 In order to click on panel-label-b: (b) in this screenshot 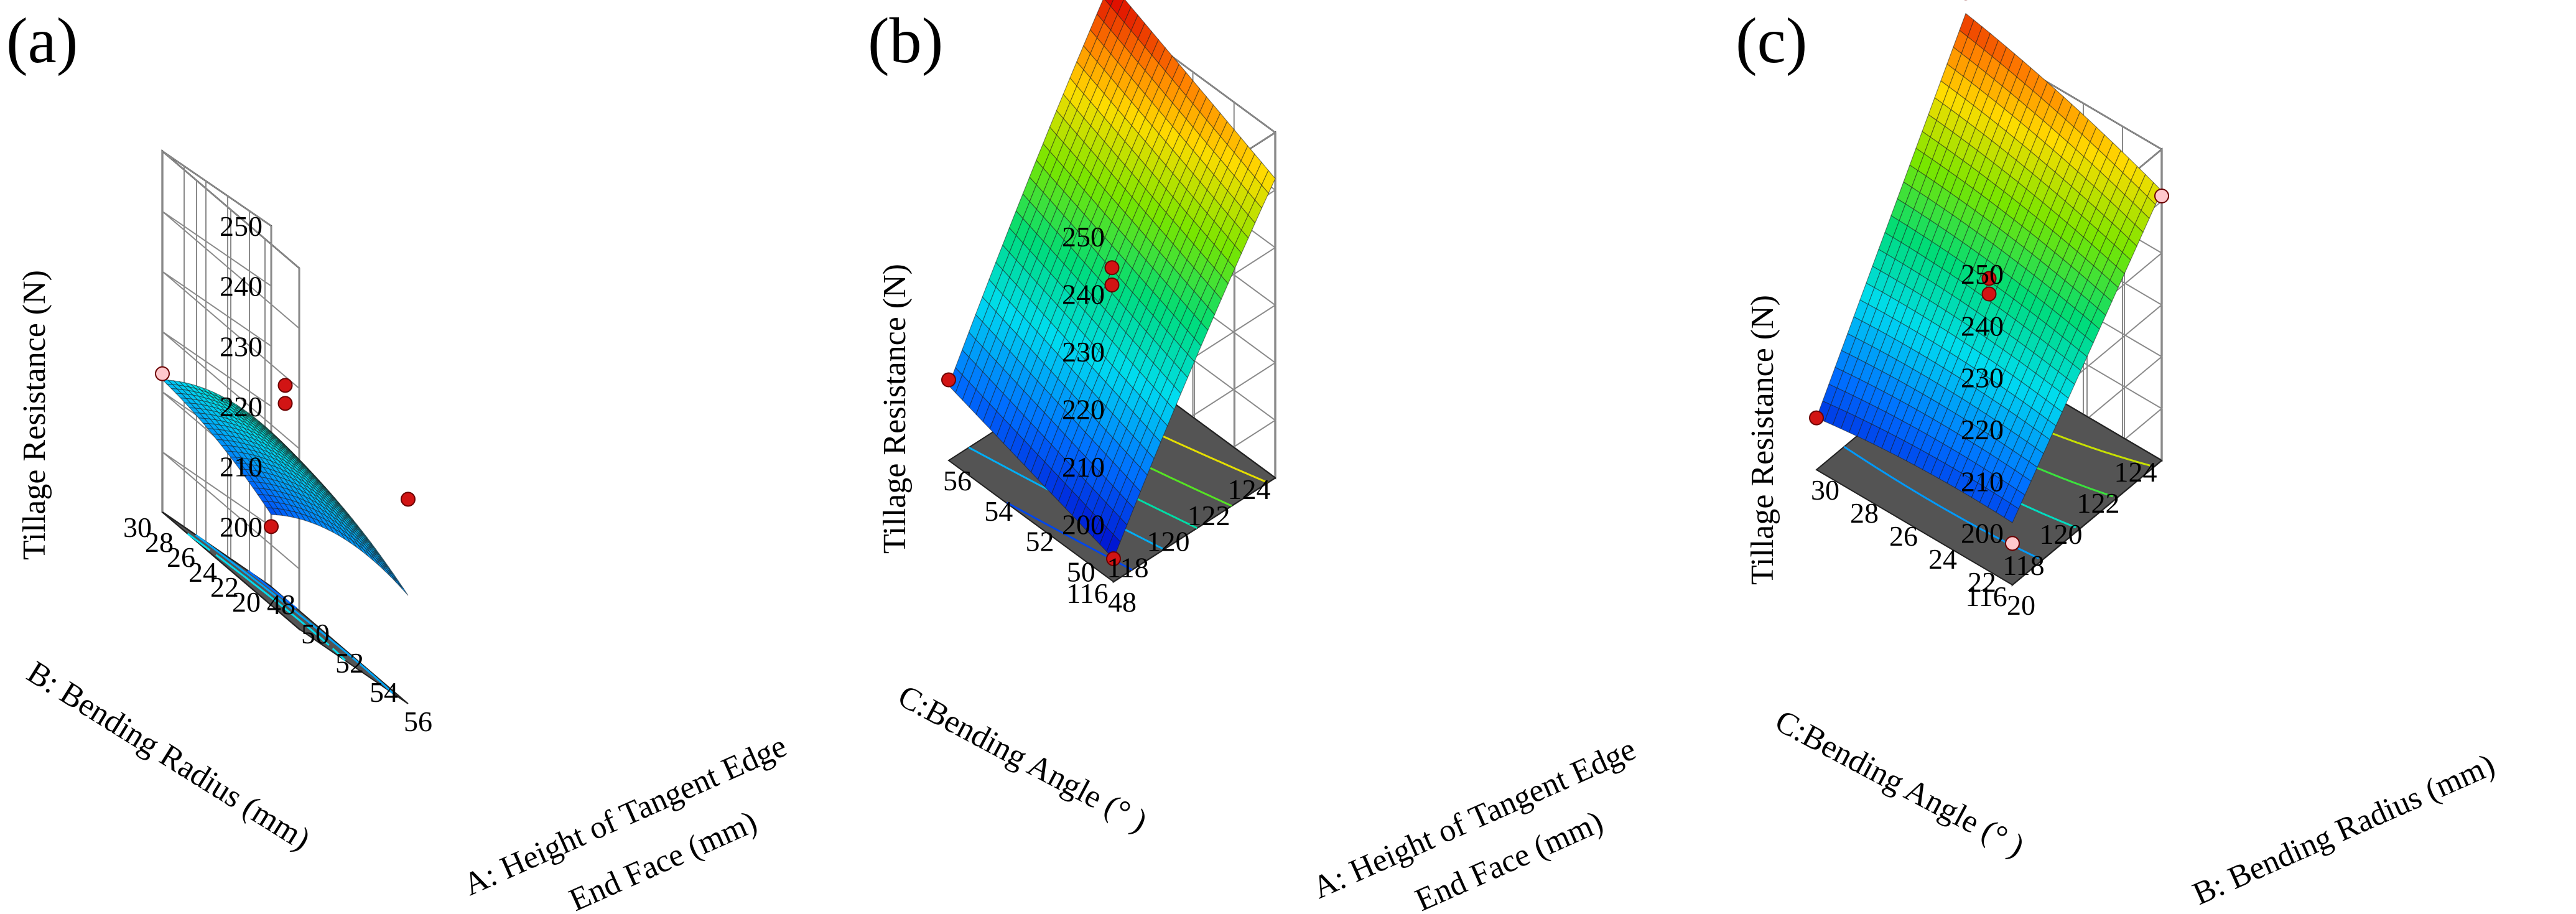, I will do `click(905, 41)`.